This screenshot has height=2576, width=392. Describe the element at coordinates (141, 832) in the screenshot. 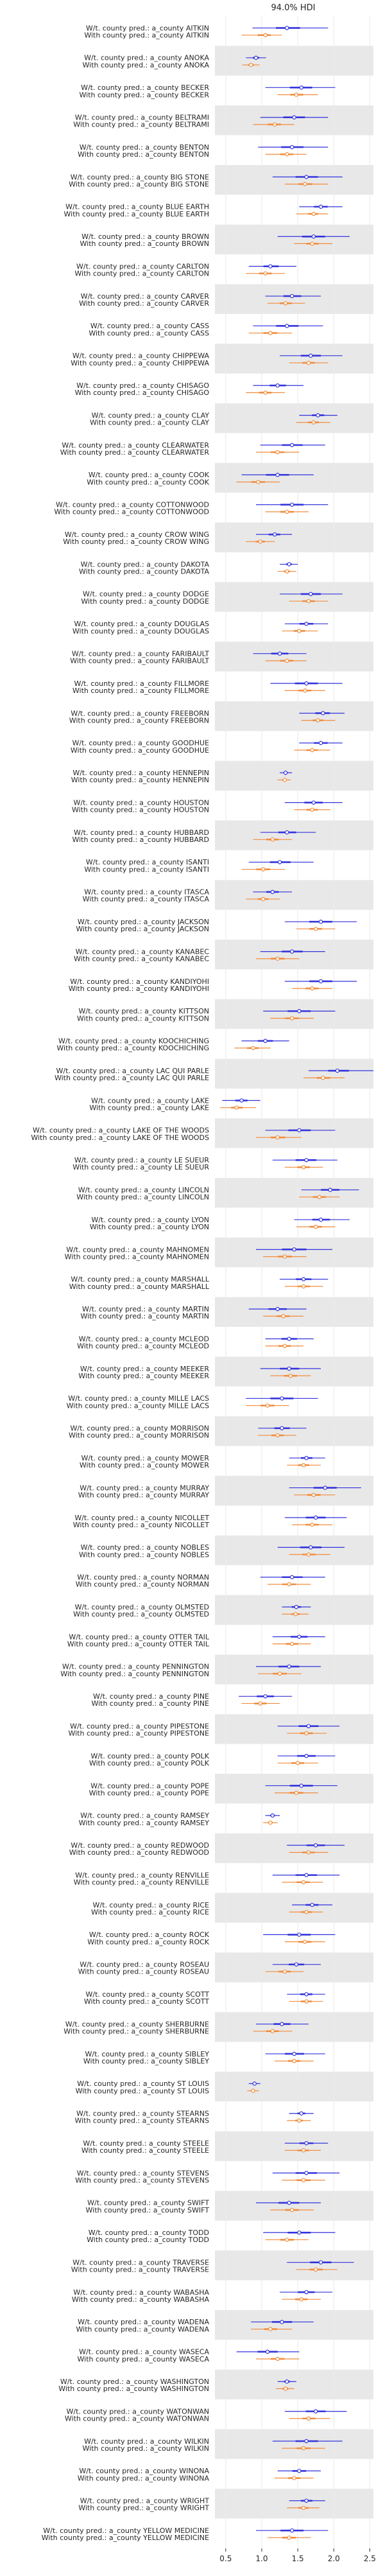

I see `row-label-without-hubbard: W/t. county pred.: a_county HUBBARD` at that location.